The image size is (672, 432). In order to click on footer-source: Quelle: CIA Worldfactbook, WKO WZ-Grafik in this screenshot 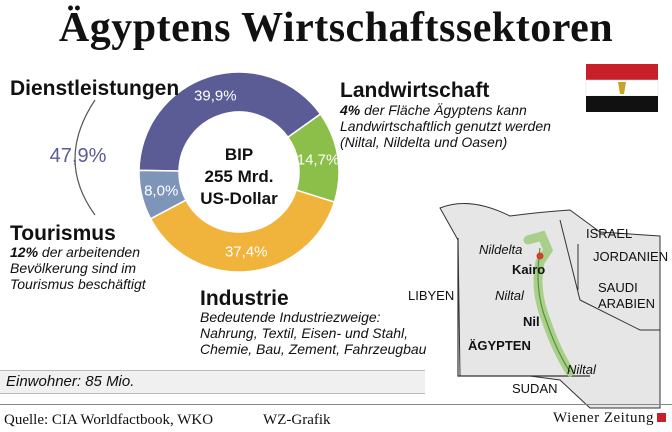, I will do `click(167, 420)`.